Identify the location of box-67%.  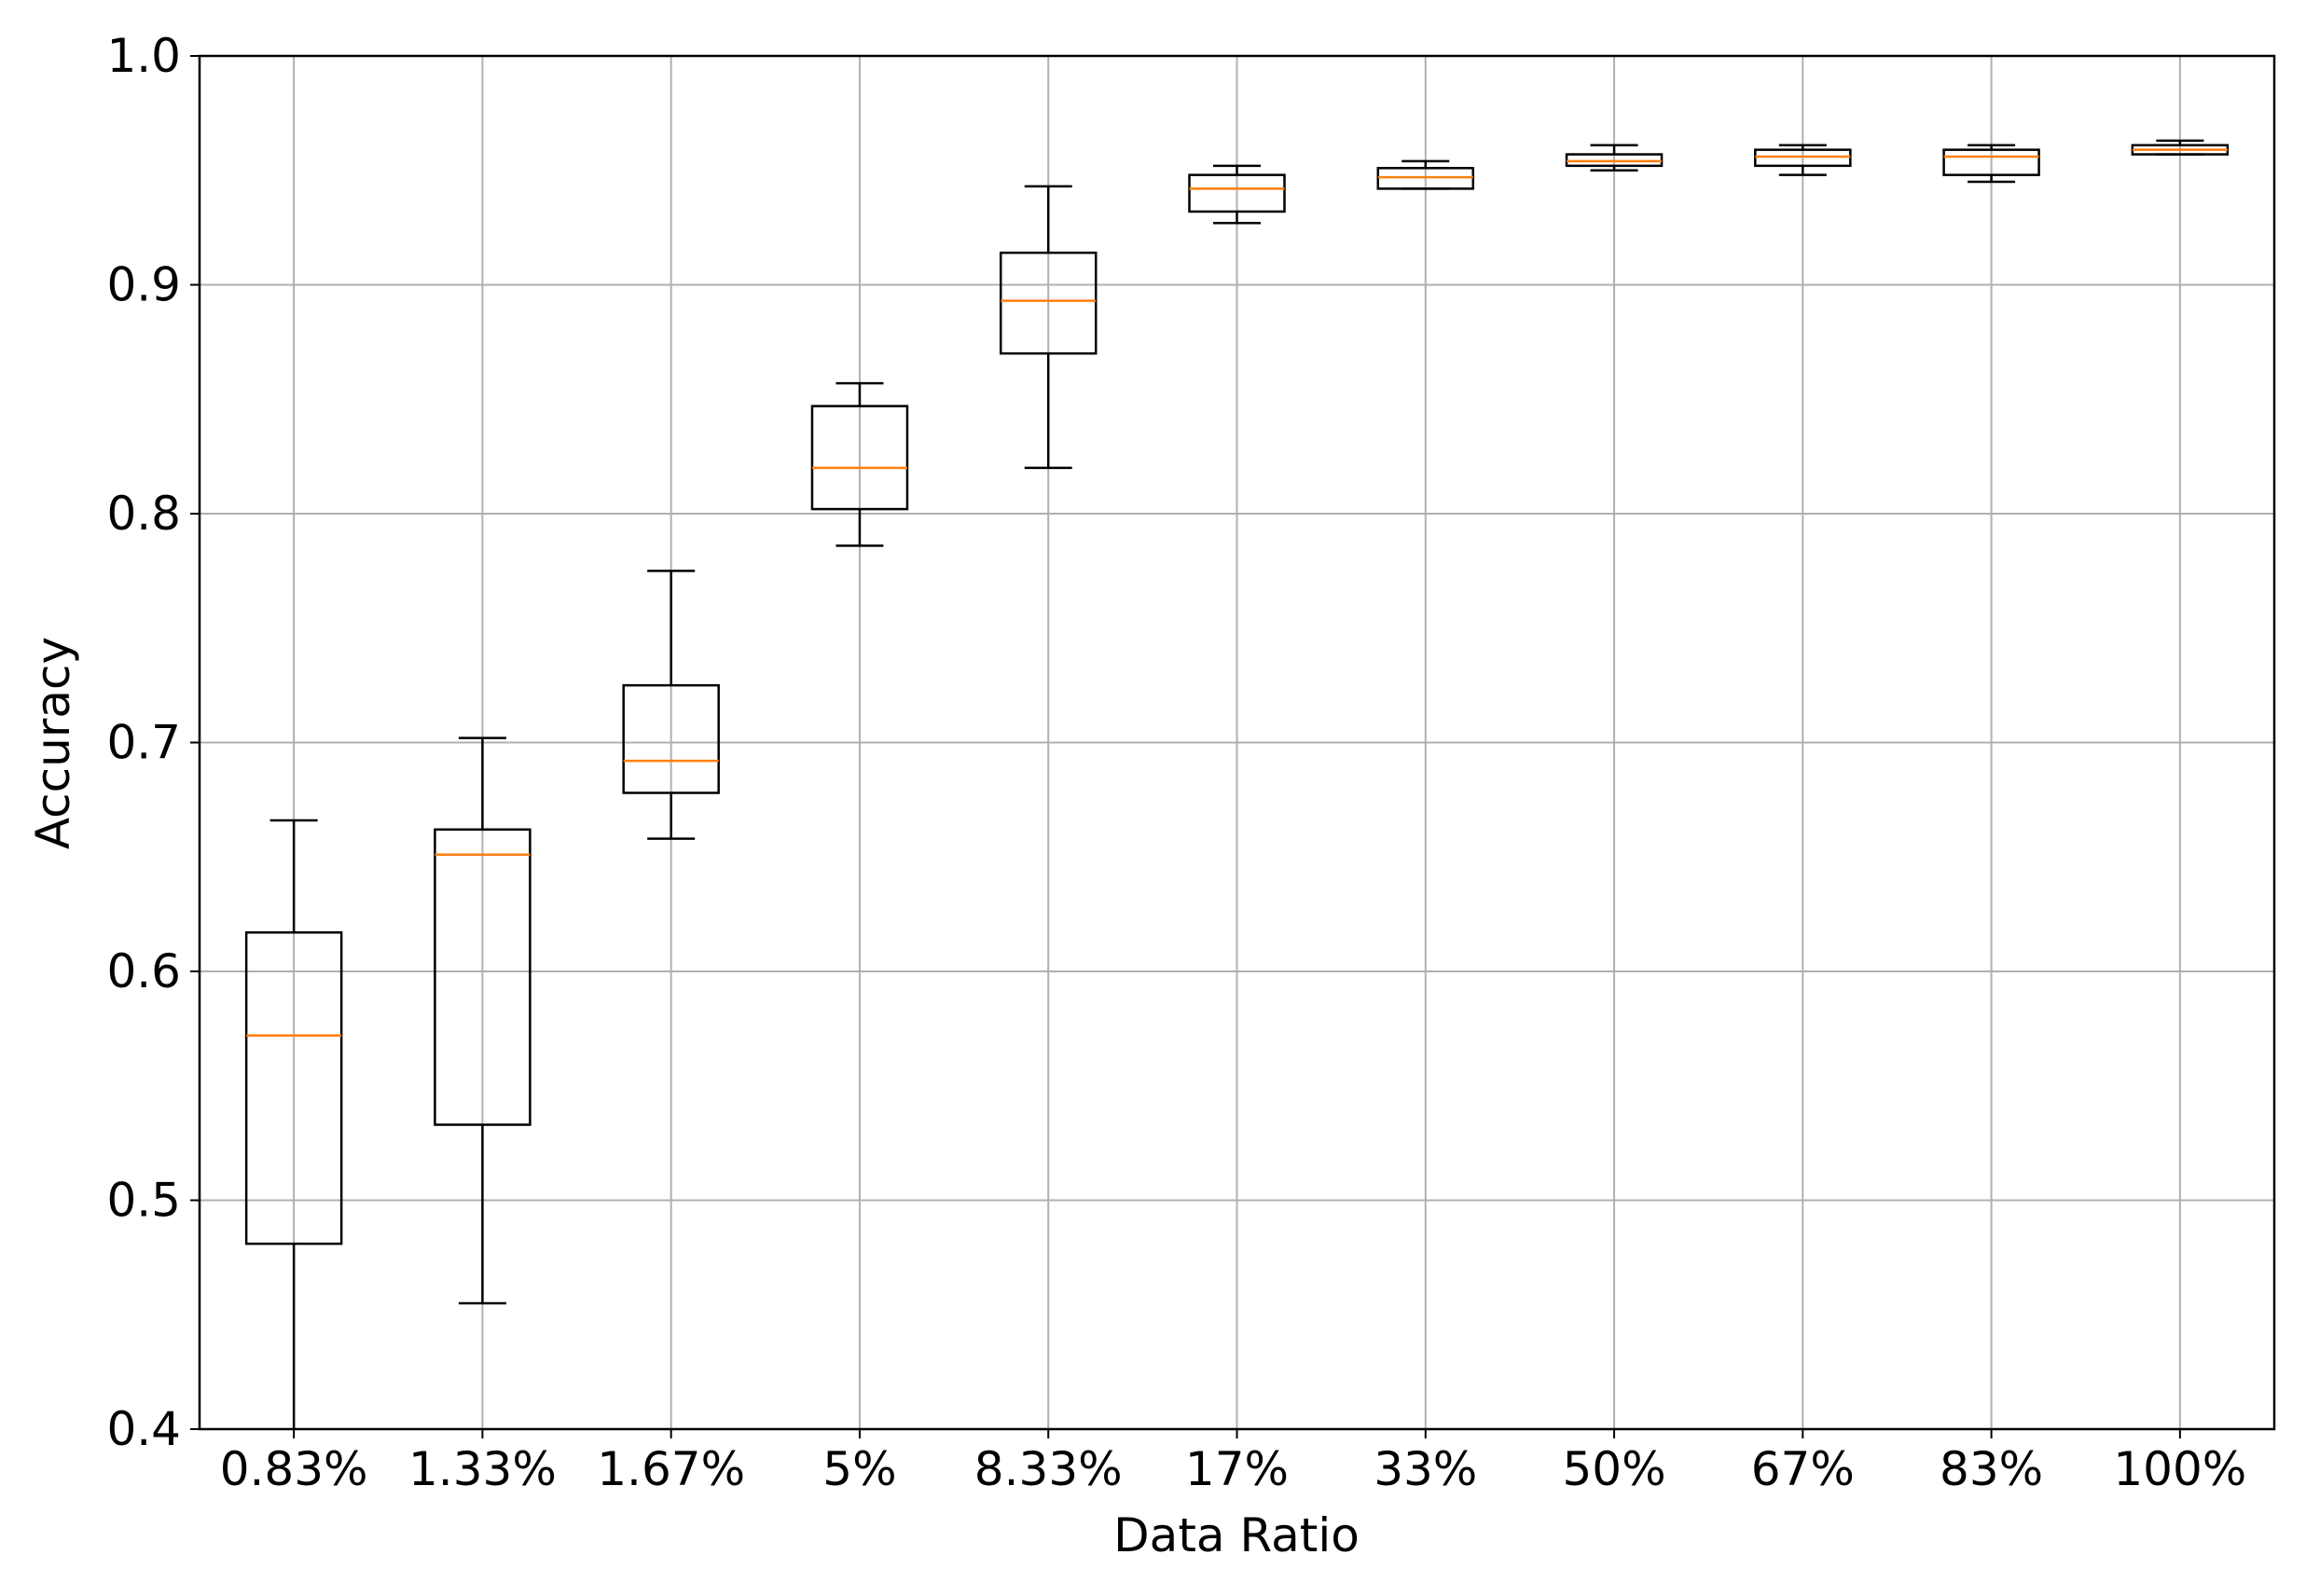
(1803, 160).